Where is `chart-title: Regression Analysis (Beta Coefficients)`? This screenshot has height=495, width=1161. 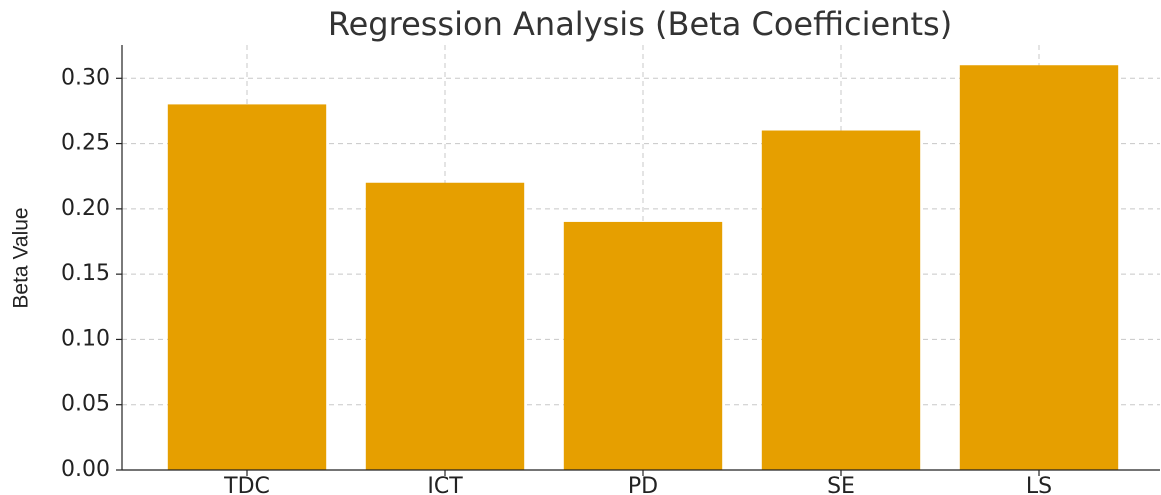 chart-title: Regression Analysis (Beta Coefficients) is located at coordinates (640, 24).